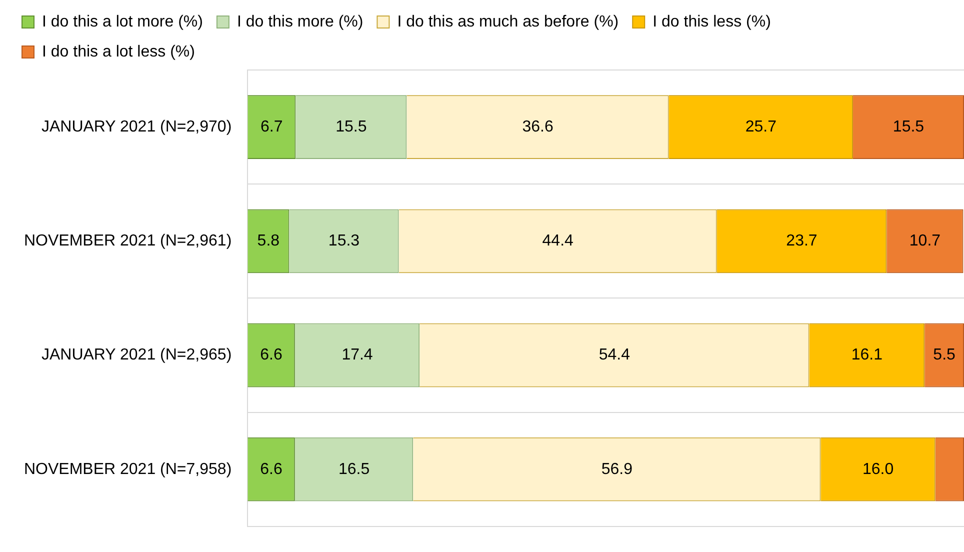 The height and width of the screenshot is (552, 964). What do you see at coordinates (617, 469) in the screenshot?
I see `data-label: 56.9` at bounding box center [617, 469].